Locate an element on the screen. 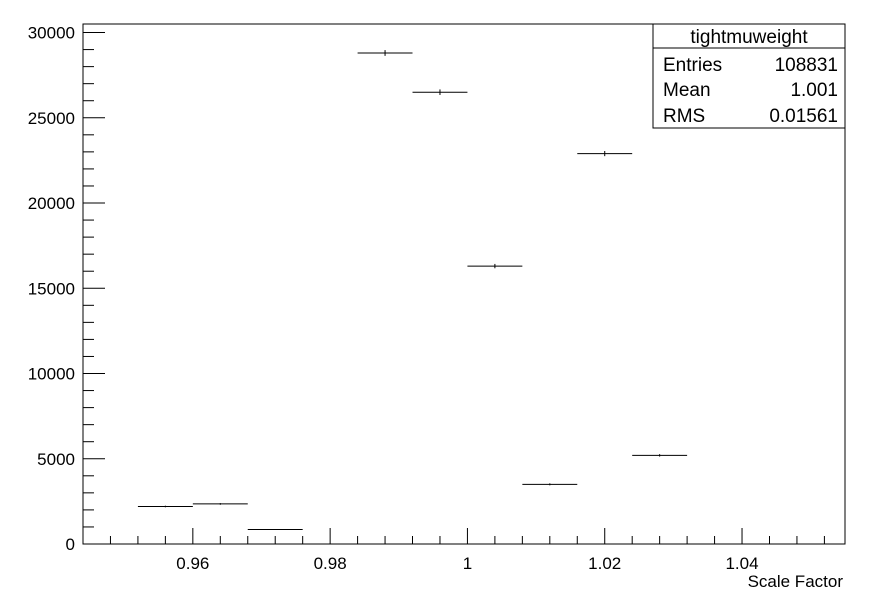 The width and height of the screenshot is (873, 600). stats-rms-label: RMS is located at coordinates (684, 116).